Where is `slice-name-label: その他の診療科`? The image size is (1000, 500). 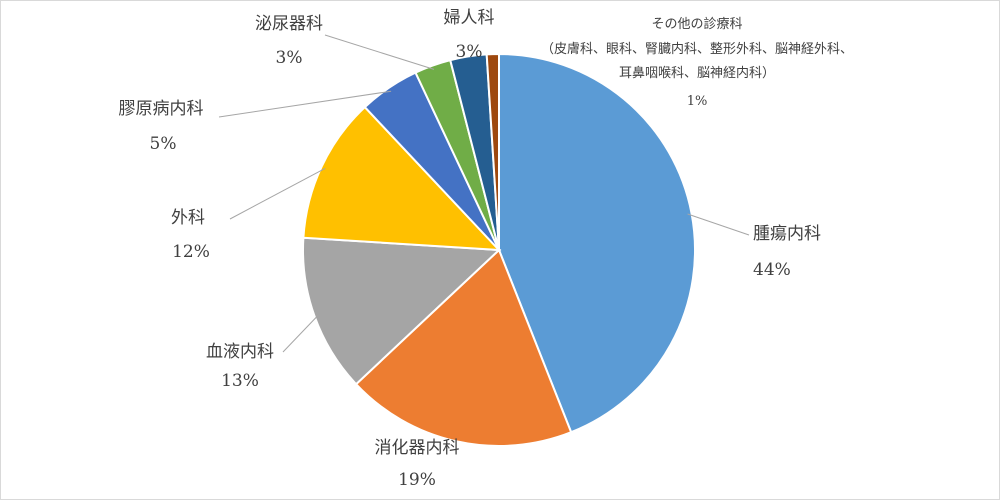 slice-name-label: その他の診療科 is located at coordinates (696, 24).